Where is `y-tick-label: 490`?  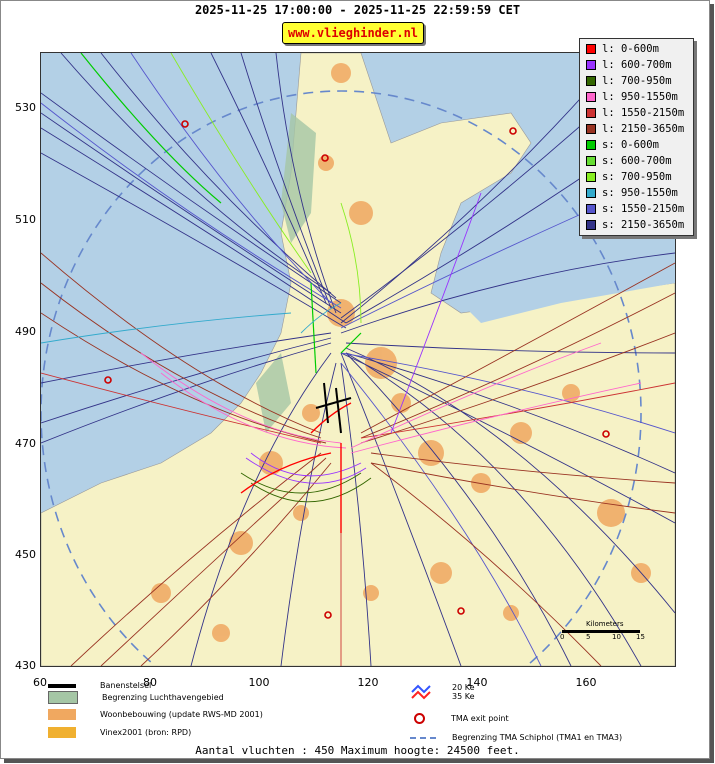
y-tick-label: 490 is located at coordinates (25, 331).